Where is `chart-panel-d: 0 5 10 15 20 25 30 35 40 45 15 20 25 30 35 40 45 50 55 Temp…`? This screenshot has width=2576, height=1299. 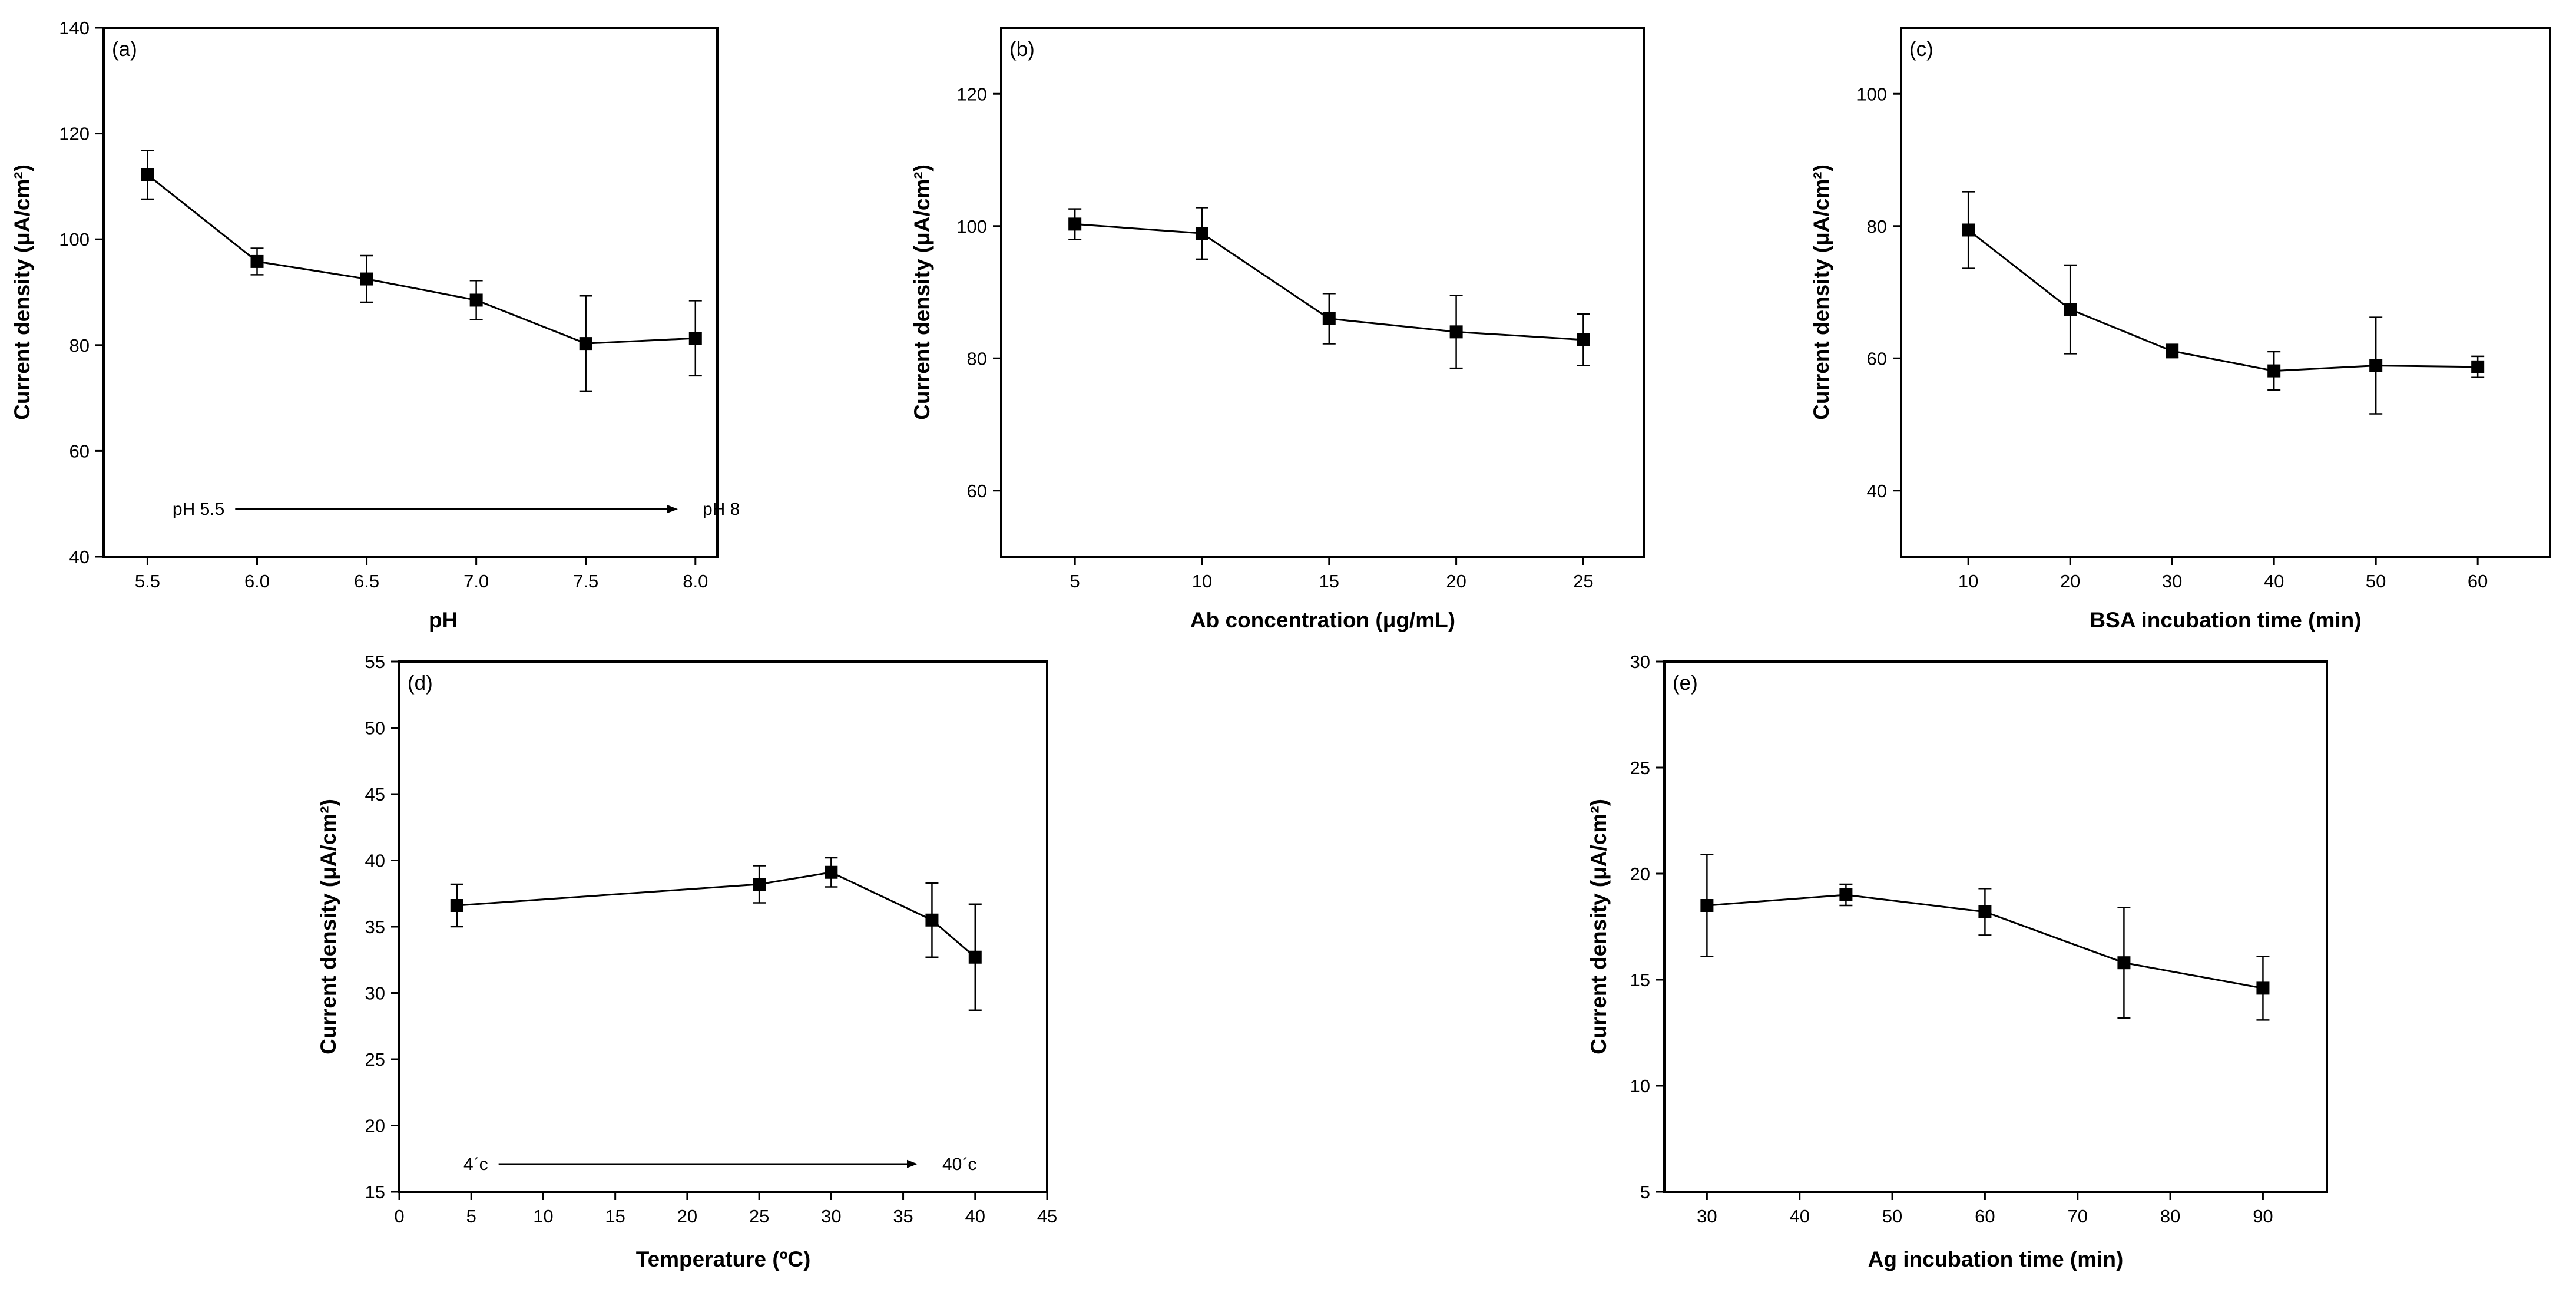 chart-panel-d: 0 5 10 15 20 25 30 35 40 45 15 20 25 30 35 40 45 50 55 Temp… is located at coordinates (686, 961).